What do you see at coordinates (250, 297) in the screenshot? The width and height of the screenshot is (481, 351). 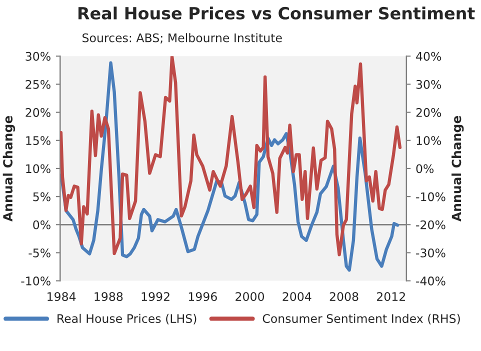 I see `x-tick-label: 2000` at bounding box center [250, 297].